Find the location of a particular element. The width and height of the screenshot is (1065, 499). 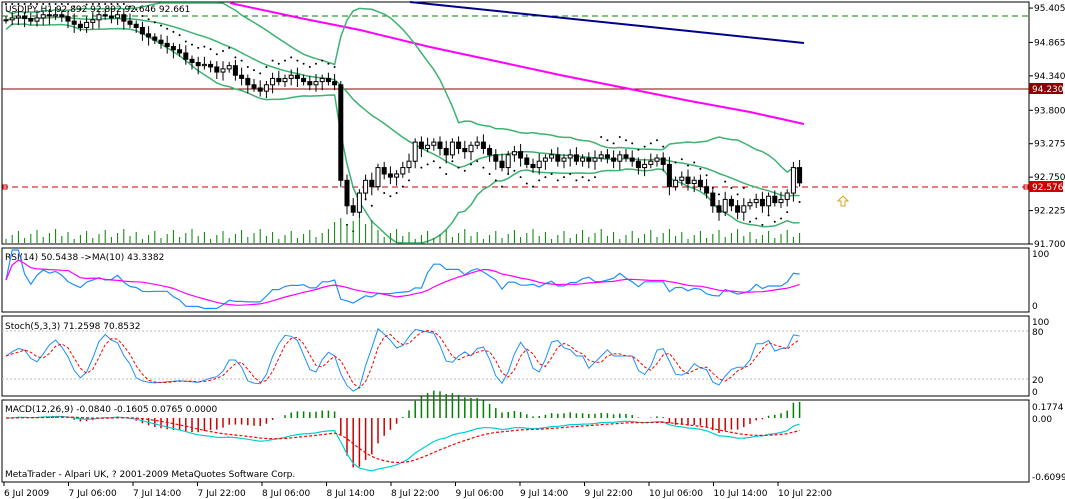

rsi-scale-bottom: 0 is located at coordinates (1035, 307).